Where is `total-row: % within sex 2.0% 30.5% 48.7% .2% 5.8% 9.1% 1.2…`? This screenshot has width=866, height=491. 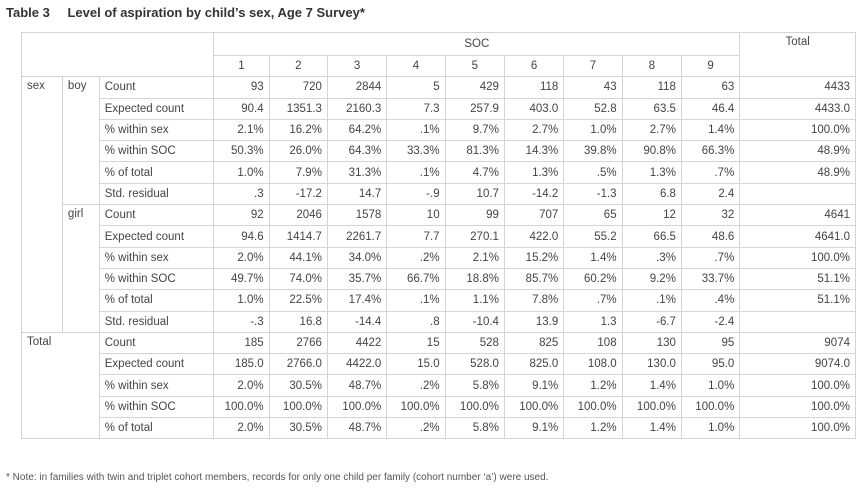
total-row: % within sex 2.0% 30.5% 48.7% .2% 5.8% 9.1% 1.2… is located at coordinates (439, 385).